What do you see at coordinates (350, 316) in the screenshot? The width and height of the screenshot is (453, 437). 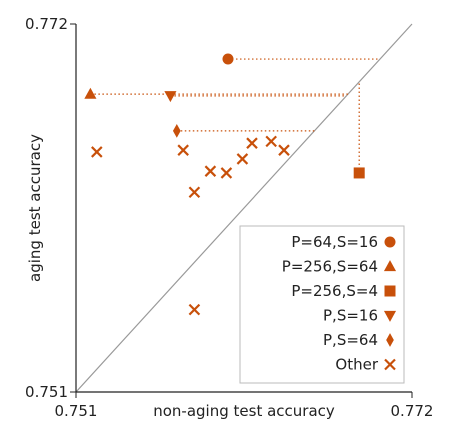 I see `legend-label: P,S=16` at bounding box center [350, 316].